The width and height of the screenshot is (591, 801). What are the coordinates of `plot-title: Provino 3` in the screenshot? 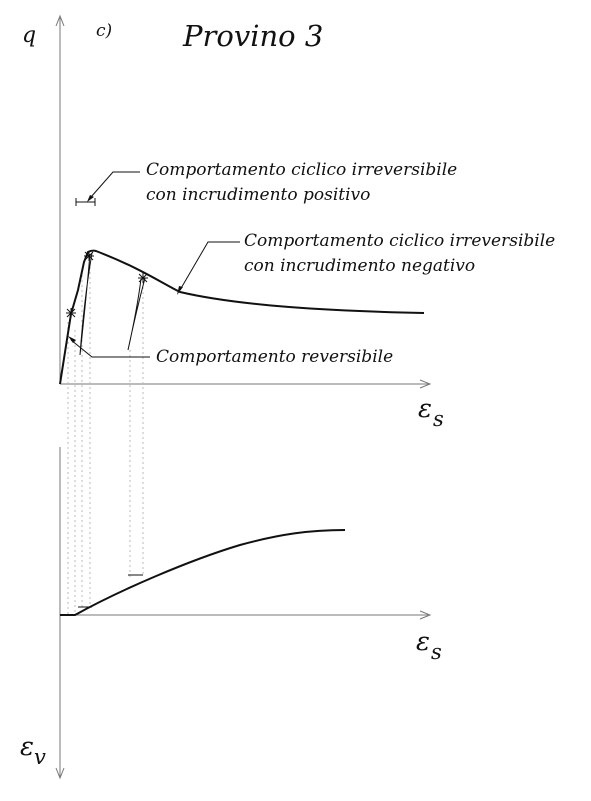 It's located at (252, 36).